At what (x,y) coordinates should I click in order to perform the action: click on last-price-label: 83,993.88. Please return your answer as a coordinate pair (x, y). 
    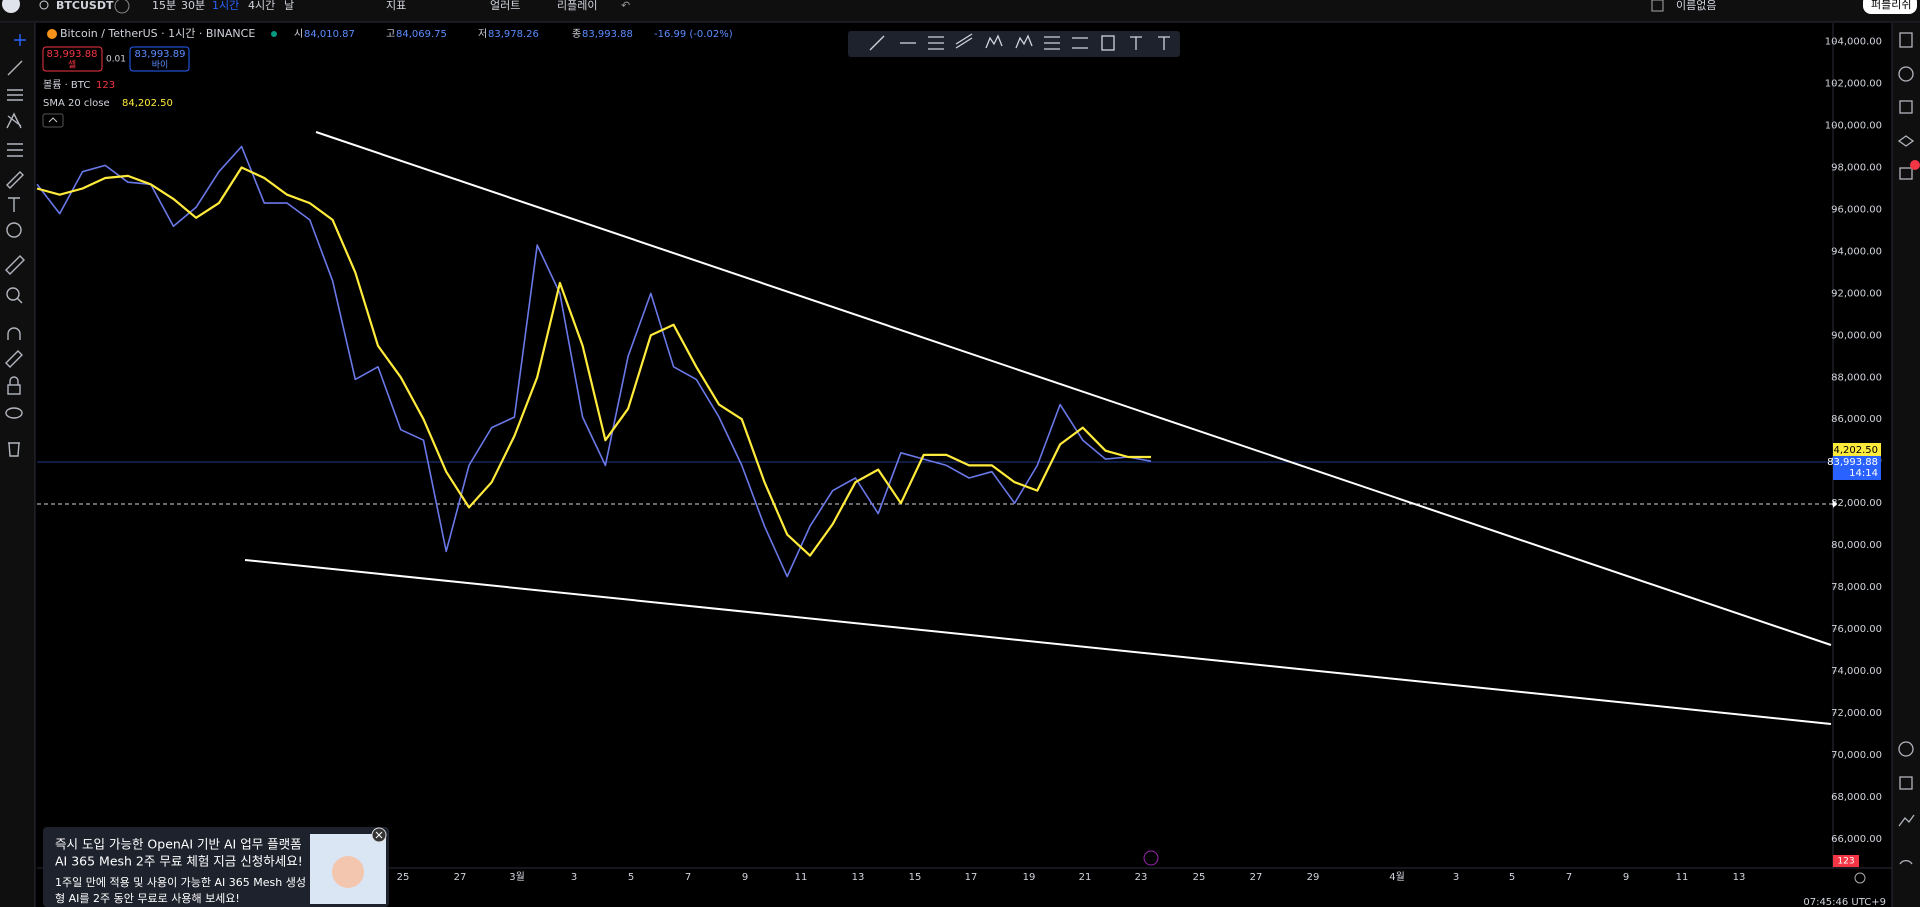
    Looking at the image, I should click on (1852, 462).